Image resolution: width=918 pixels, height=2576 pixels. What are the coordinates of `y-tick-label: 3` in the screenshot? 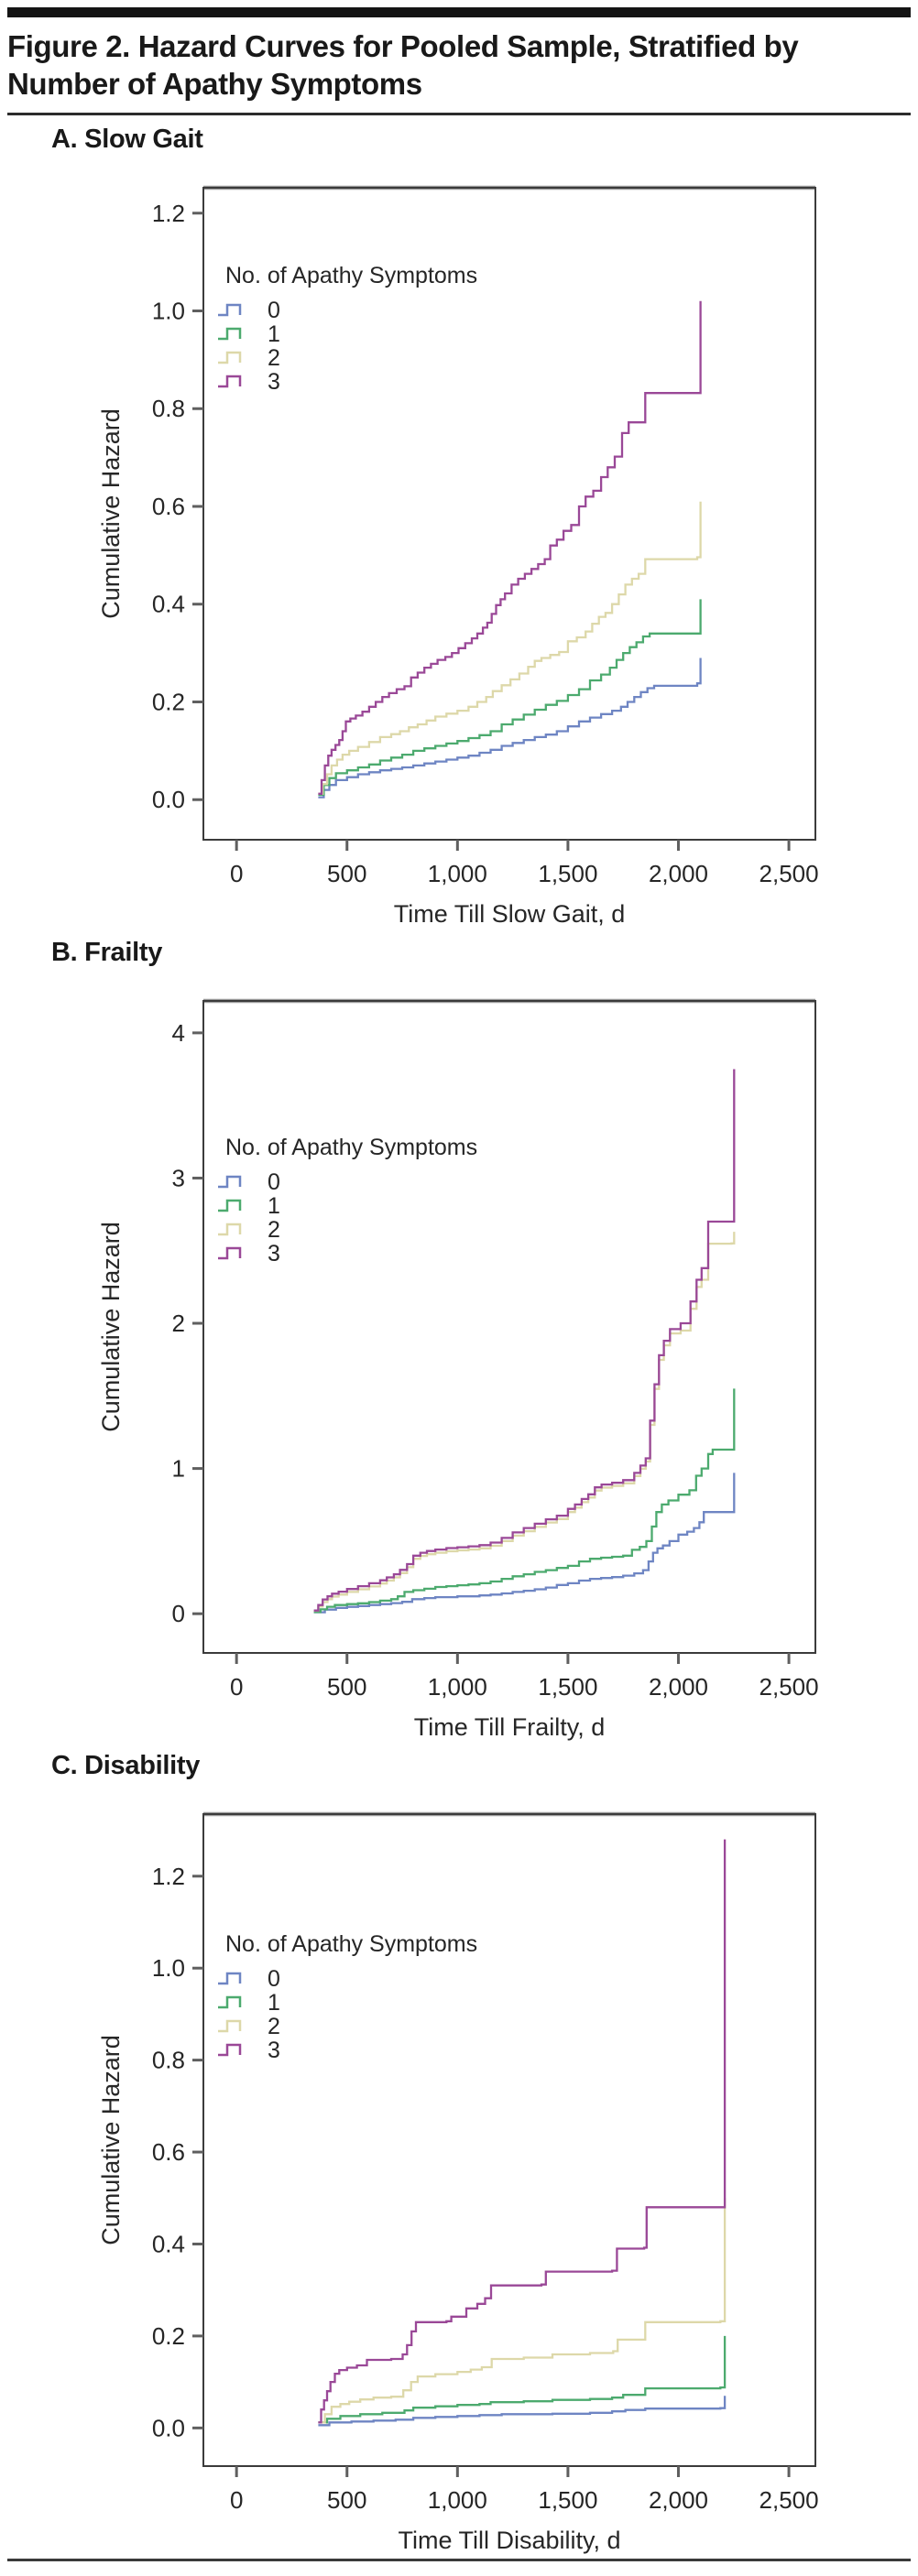 It's located at (178, 1177).